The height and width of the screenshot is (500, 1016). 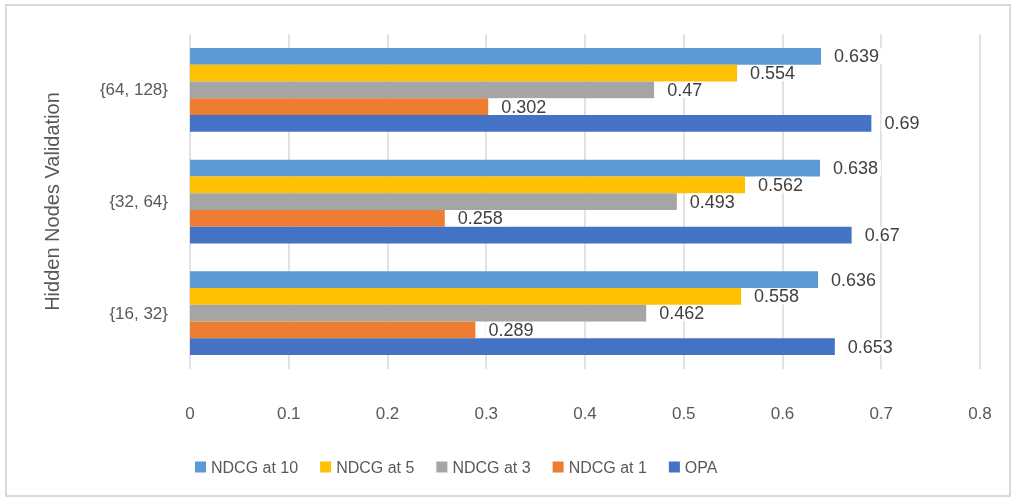 I want to click on x-tick-label: 0.5, so click(x=683, y=413).